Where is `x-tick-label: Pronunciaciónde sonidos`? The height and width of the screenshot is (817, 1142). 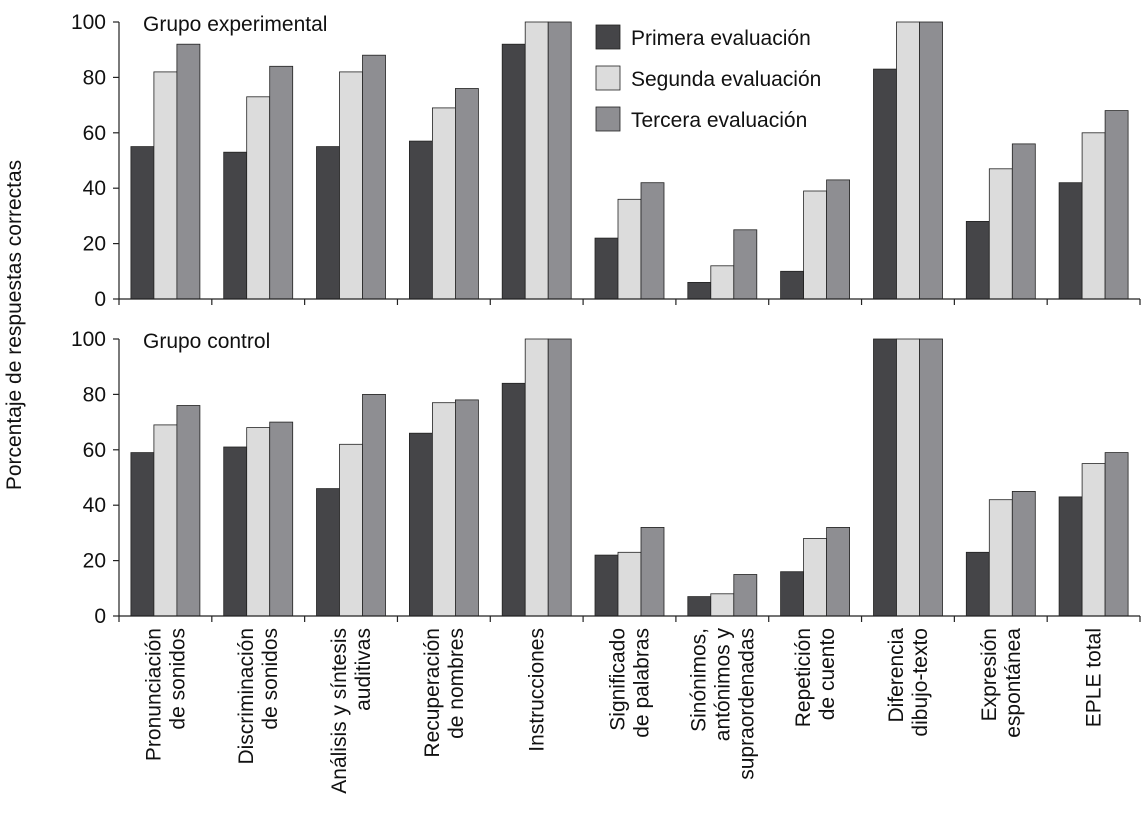
x-tick-label: Pronunciaciónde sonidos is located at coordinates (165, 694).